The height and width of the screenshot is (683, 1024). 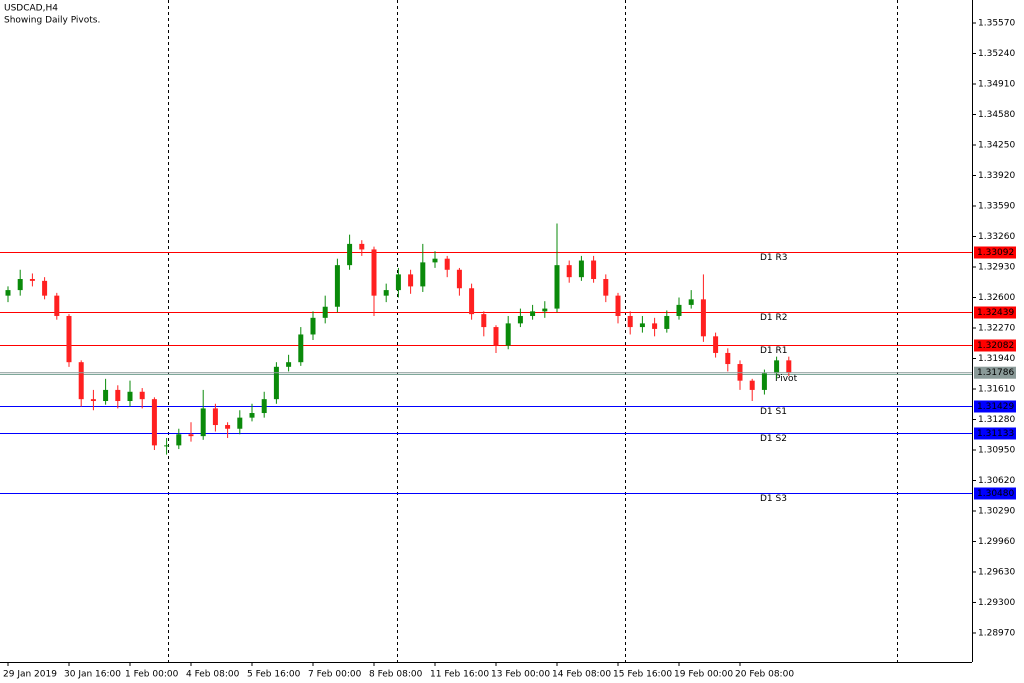 I want to click on y-tick-label: 1.32270, so click(x=996, y=328).